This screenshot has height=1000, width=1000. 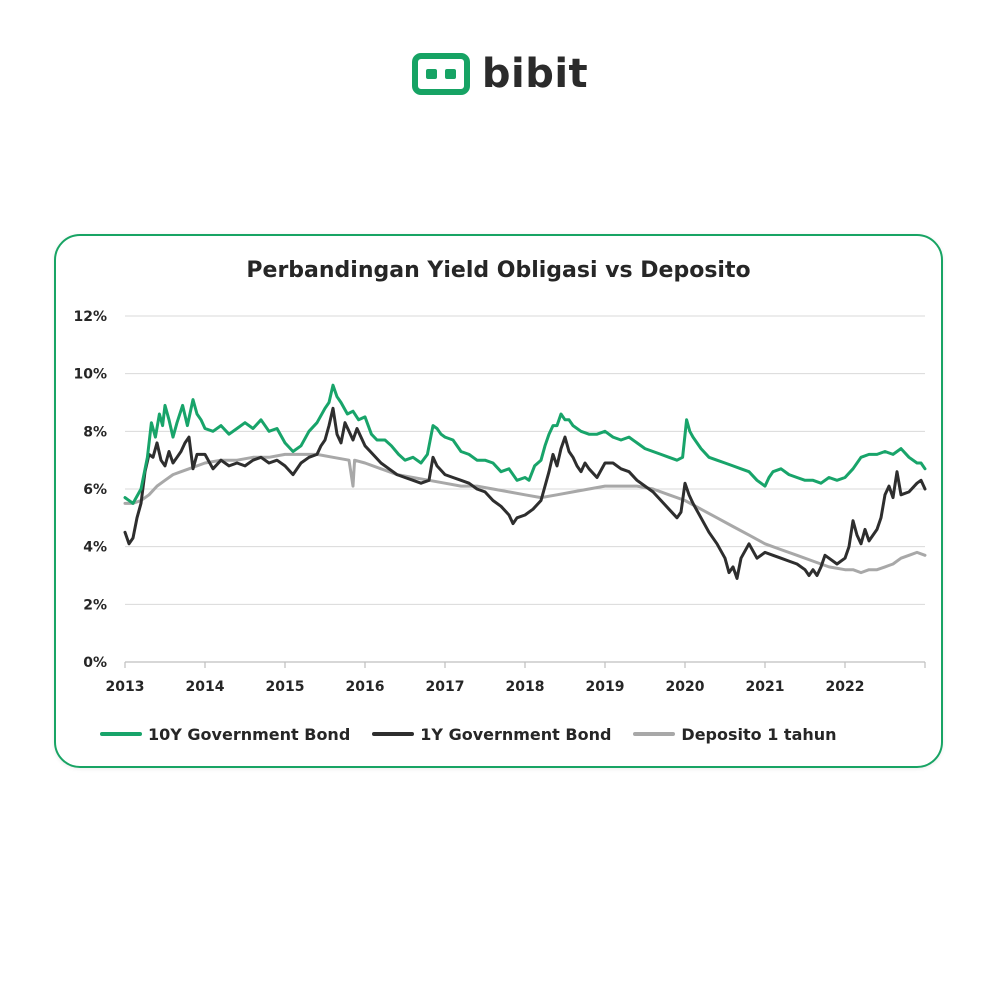 I want to click on legend-item: 1Y Government Bond, so click(x=491, y=734).